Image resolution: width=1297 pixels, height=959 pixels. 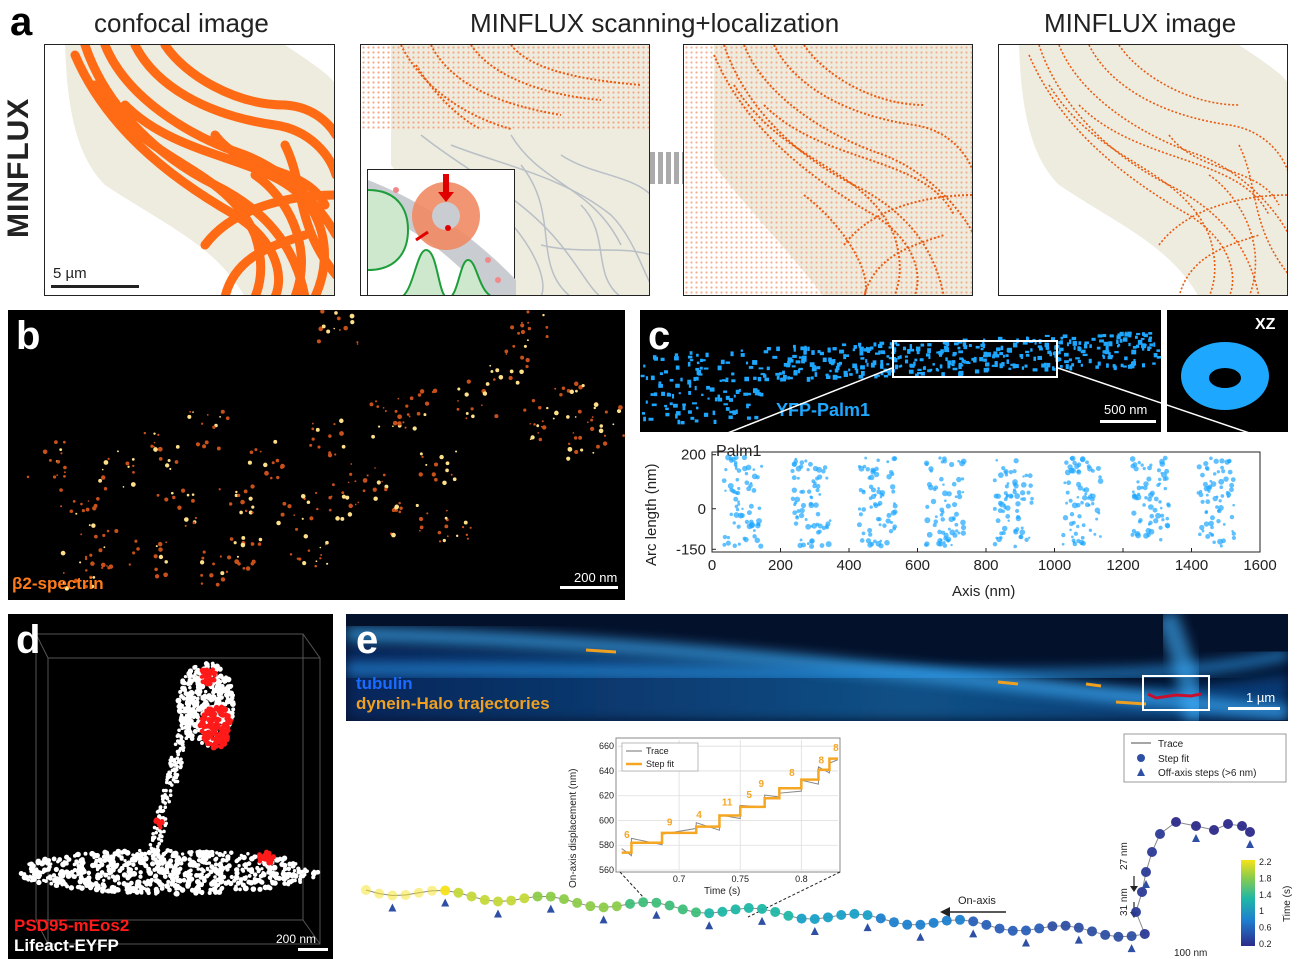 I want to click on inset-ytick-label: 600, so click(x=606, y=820).